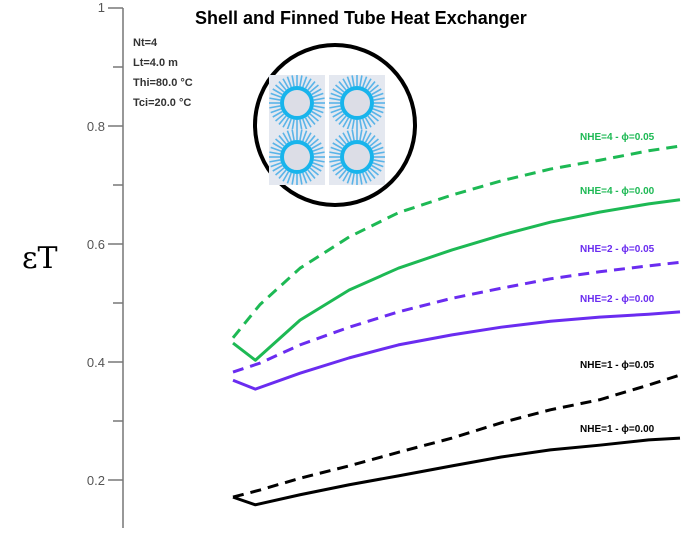 This screenshot has height=538, width=700. Describe the element at coordinates (617, 137) in the screenshot. I see `series-label: NHE=4 - ϕ=0.05` at that location.